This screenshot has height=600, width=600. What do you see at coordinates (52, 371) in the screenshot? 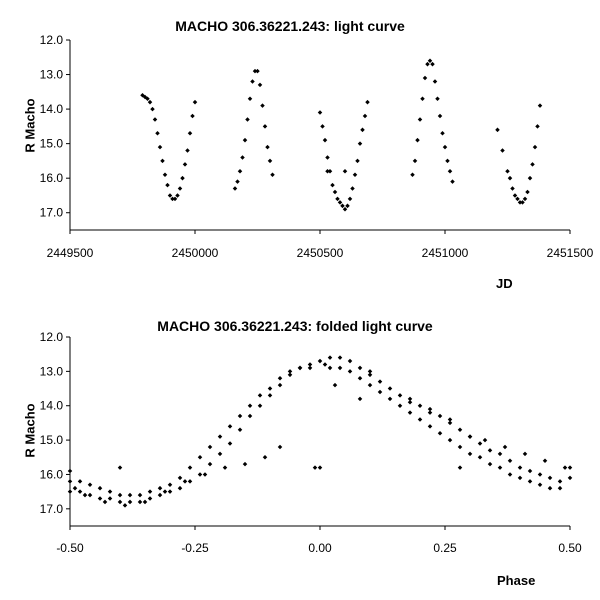
I see `chart-2-y-tick-label: 13.0` at bounding box center [52, 371].